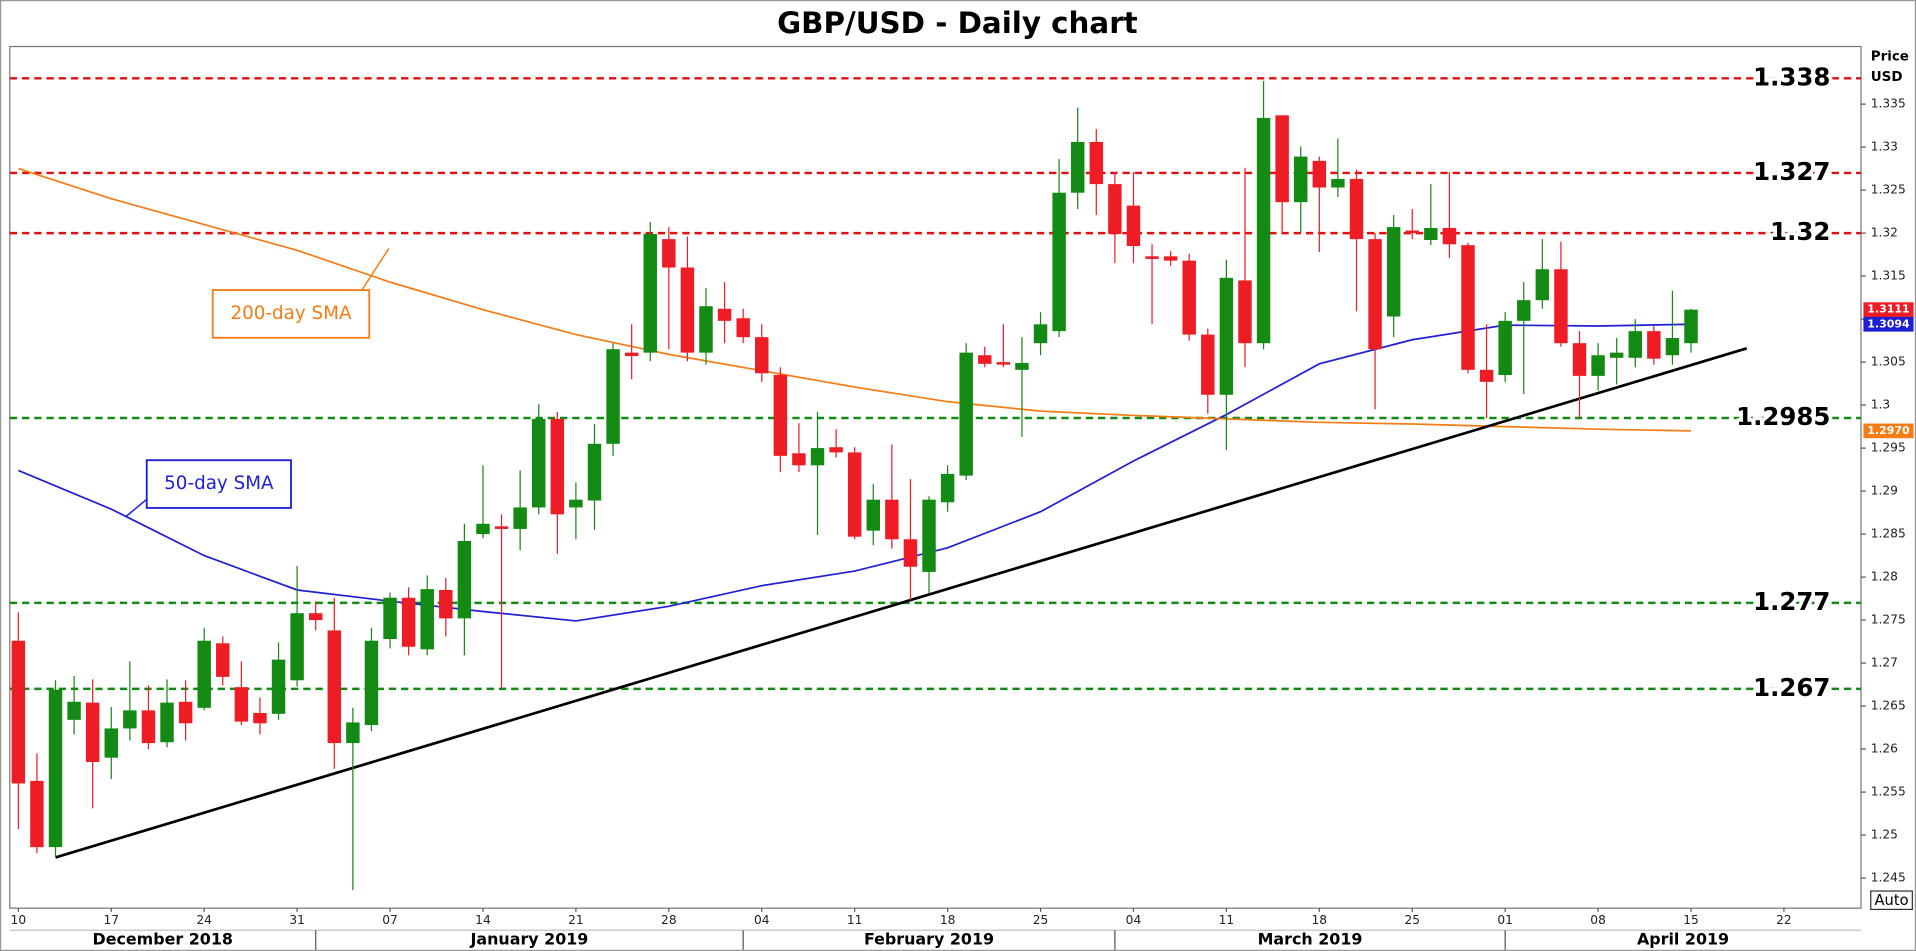 The height and width of the screenshot is (951, 1916). What do you see at coordinates (19, 920) in the screenshot?
I see `x-tick-label: 10` at bounding box center [19, 920].